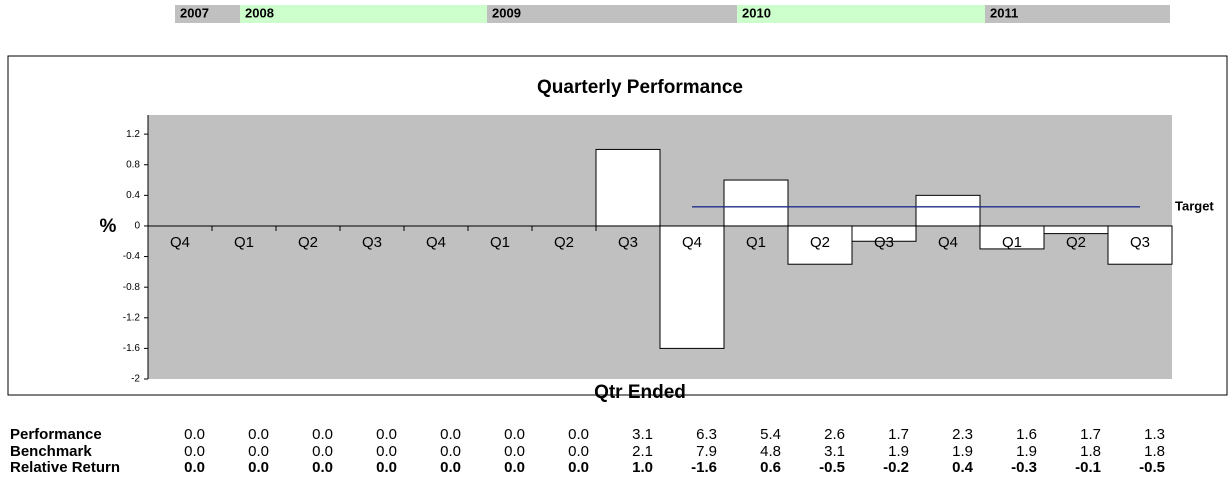 The height and width of the screenshot is (499, 1228). I want to click on table-value: 2.6, so click(834, 434).